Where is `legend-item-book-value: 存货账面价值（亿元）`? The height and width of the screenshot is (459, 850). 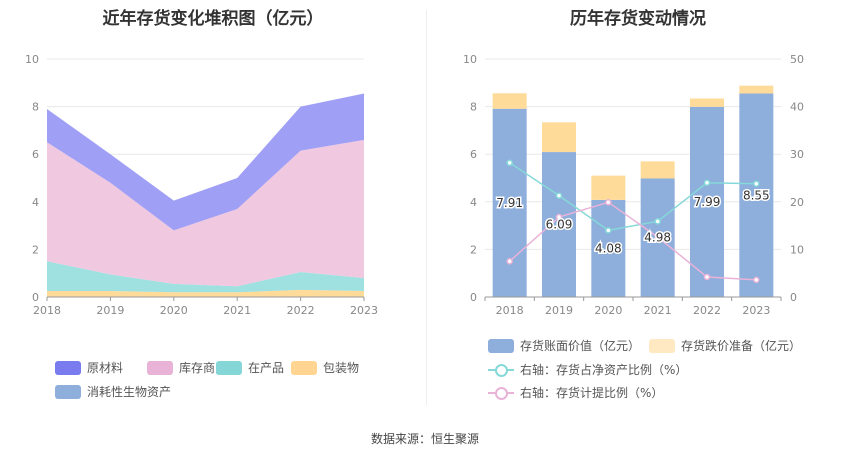
legend-item-book-value: 存货账面价值（亿元） is located at coordinates (564, 345).